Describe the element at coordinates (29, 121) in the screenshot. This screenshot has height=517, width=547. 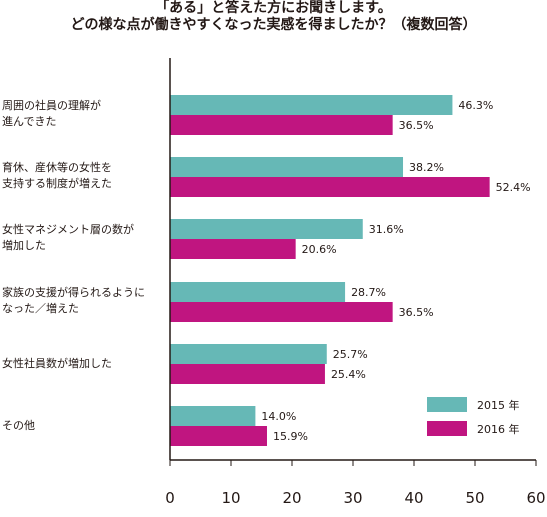
I see `category-label-0-line-1: 進んできた` at that location.